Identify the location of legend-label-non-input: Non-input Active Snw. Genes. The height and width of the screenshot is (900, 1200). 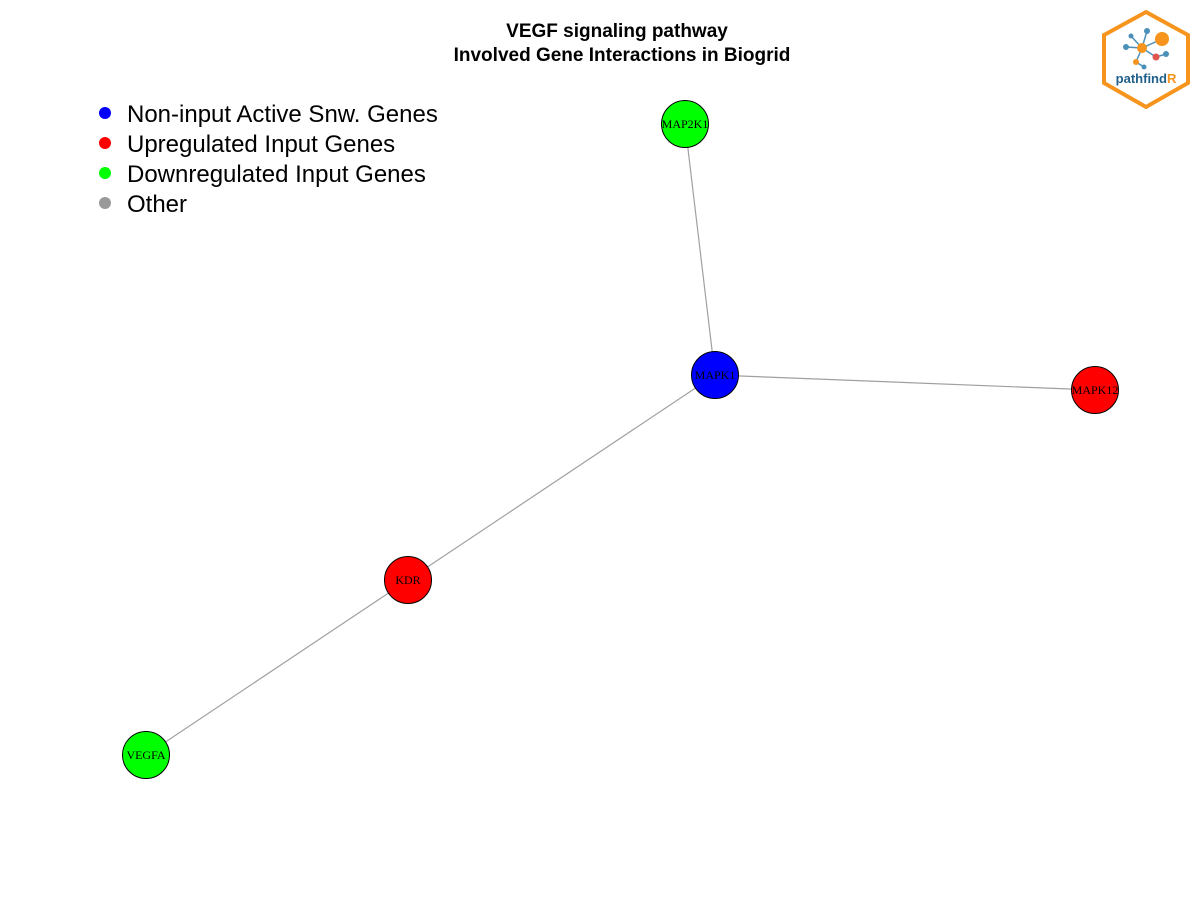
(282, 114).